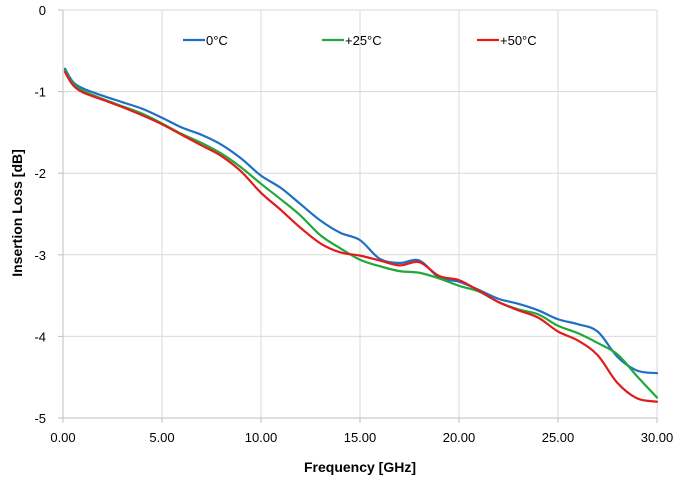 The width and height of the screenshot is (678, 487). Describe the element at coordinates (459, 437) in the screenshot. I see `x-tick-label: 20.00` at that location.